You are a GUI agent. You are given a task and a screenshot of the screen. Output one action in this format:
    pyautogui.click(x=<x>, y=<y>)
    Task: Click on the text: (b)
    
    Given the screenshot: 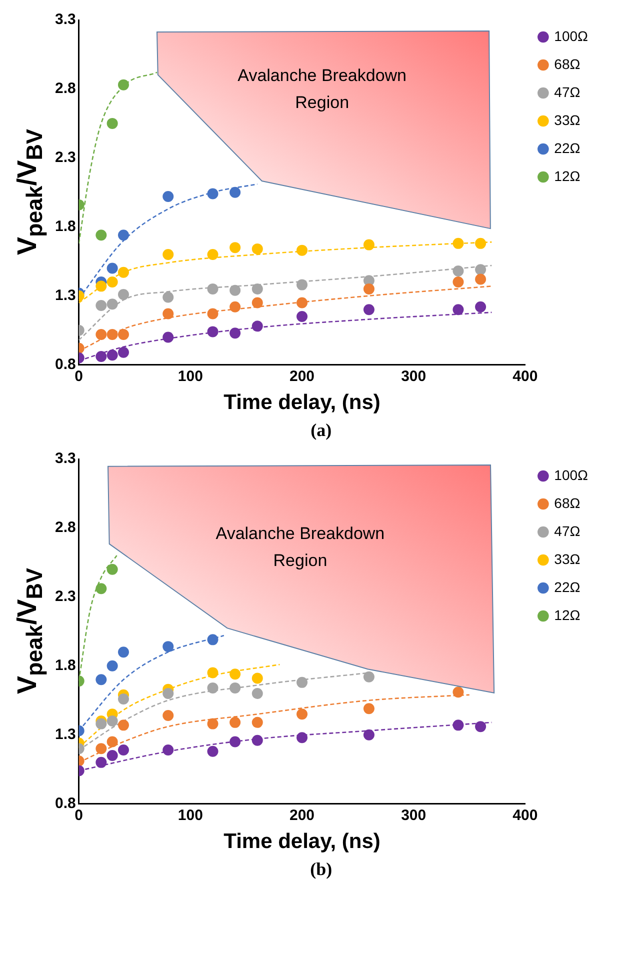 What is the action you would take?
    pyautogui.click(x=321, y=869)
    